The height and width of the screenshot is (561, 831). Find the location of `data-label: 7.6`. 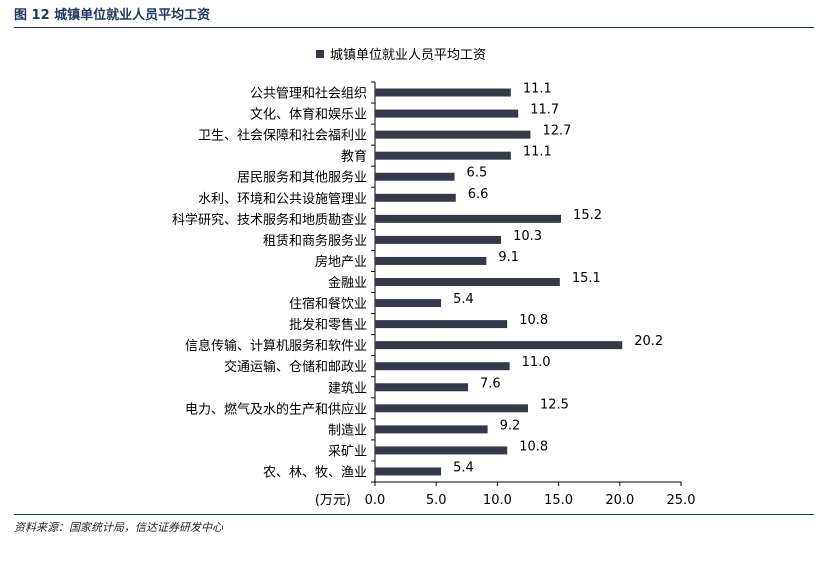

data-label: 7.6 is located at coordinates (490, 383).